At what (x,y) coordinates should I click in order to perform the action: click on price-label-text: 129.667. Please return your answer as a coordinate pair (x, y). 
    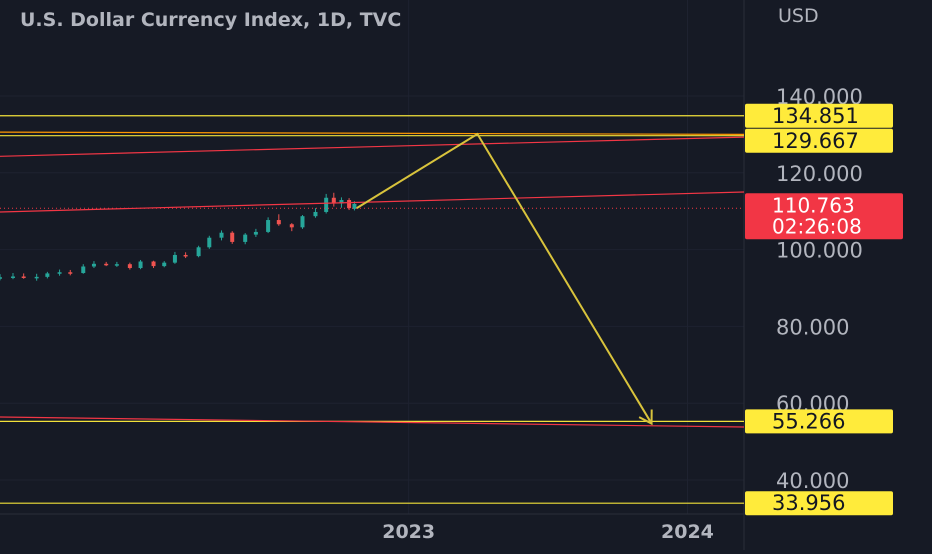
    Looking at the image, I should click on (815, 141).